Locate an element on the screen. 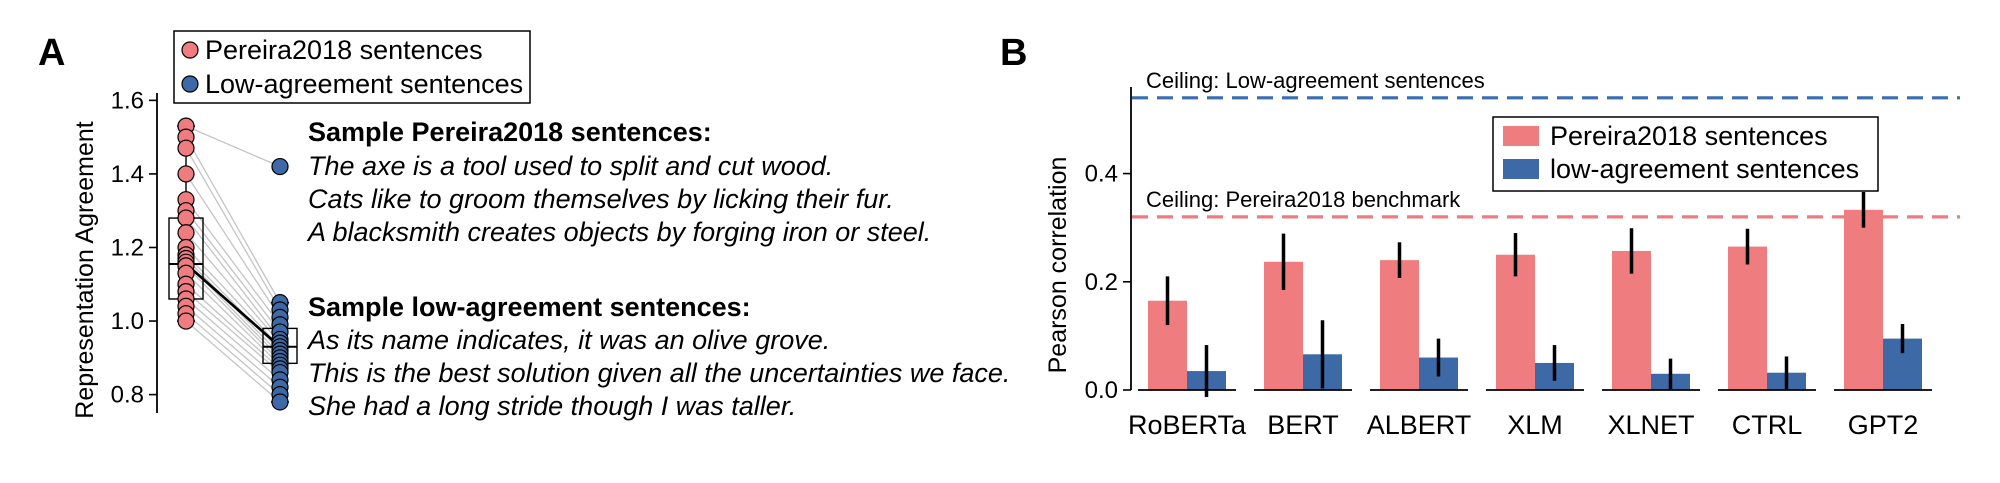 The image size is (2000, 483). y-tick-label: 0.2 is located at coordinates (1101, 282).